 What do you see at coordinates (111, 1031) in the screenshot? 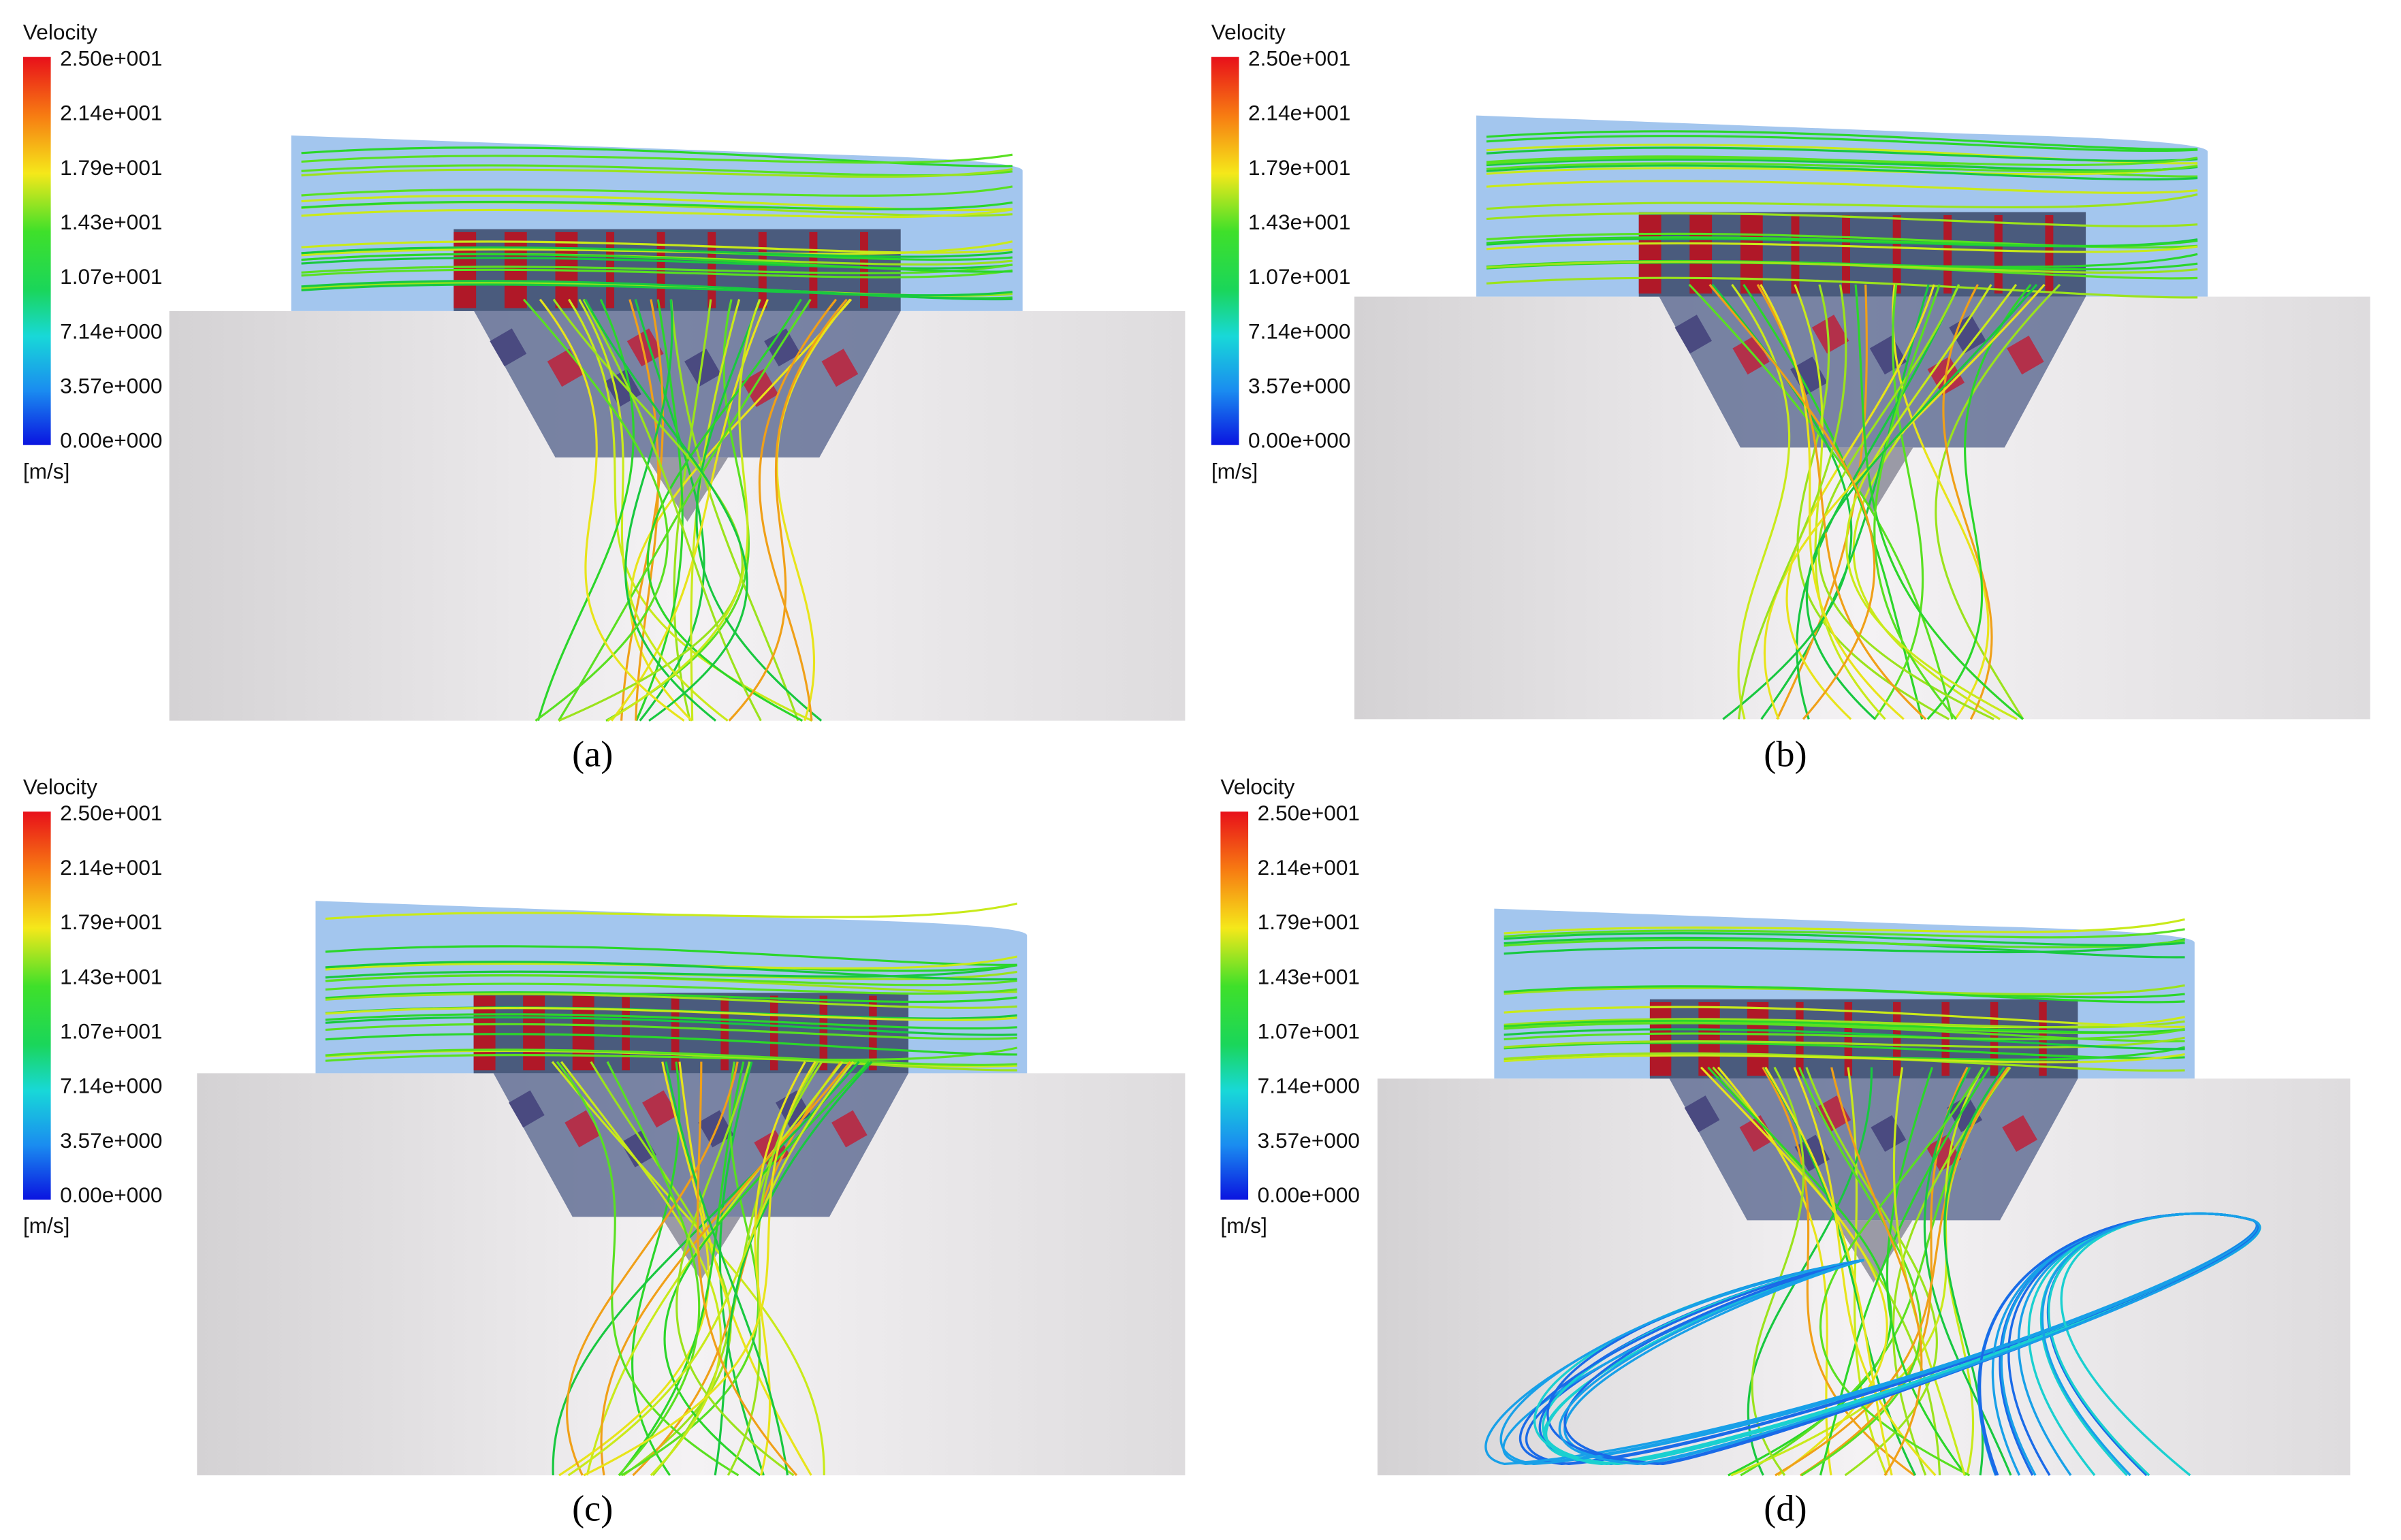
I see `legend-tick-label: 1.07e+001` at bounding box center [111, 1031].